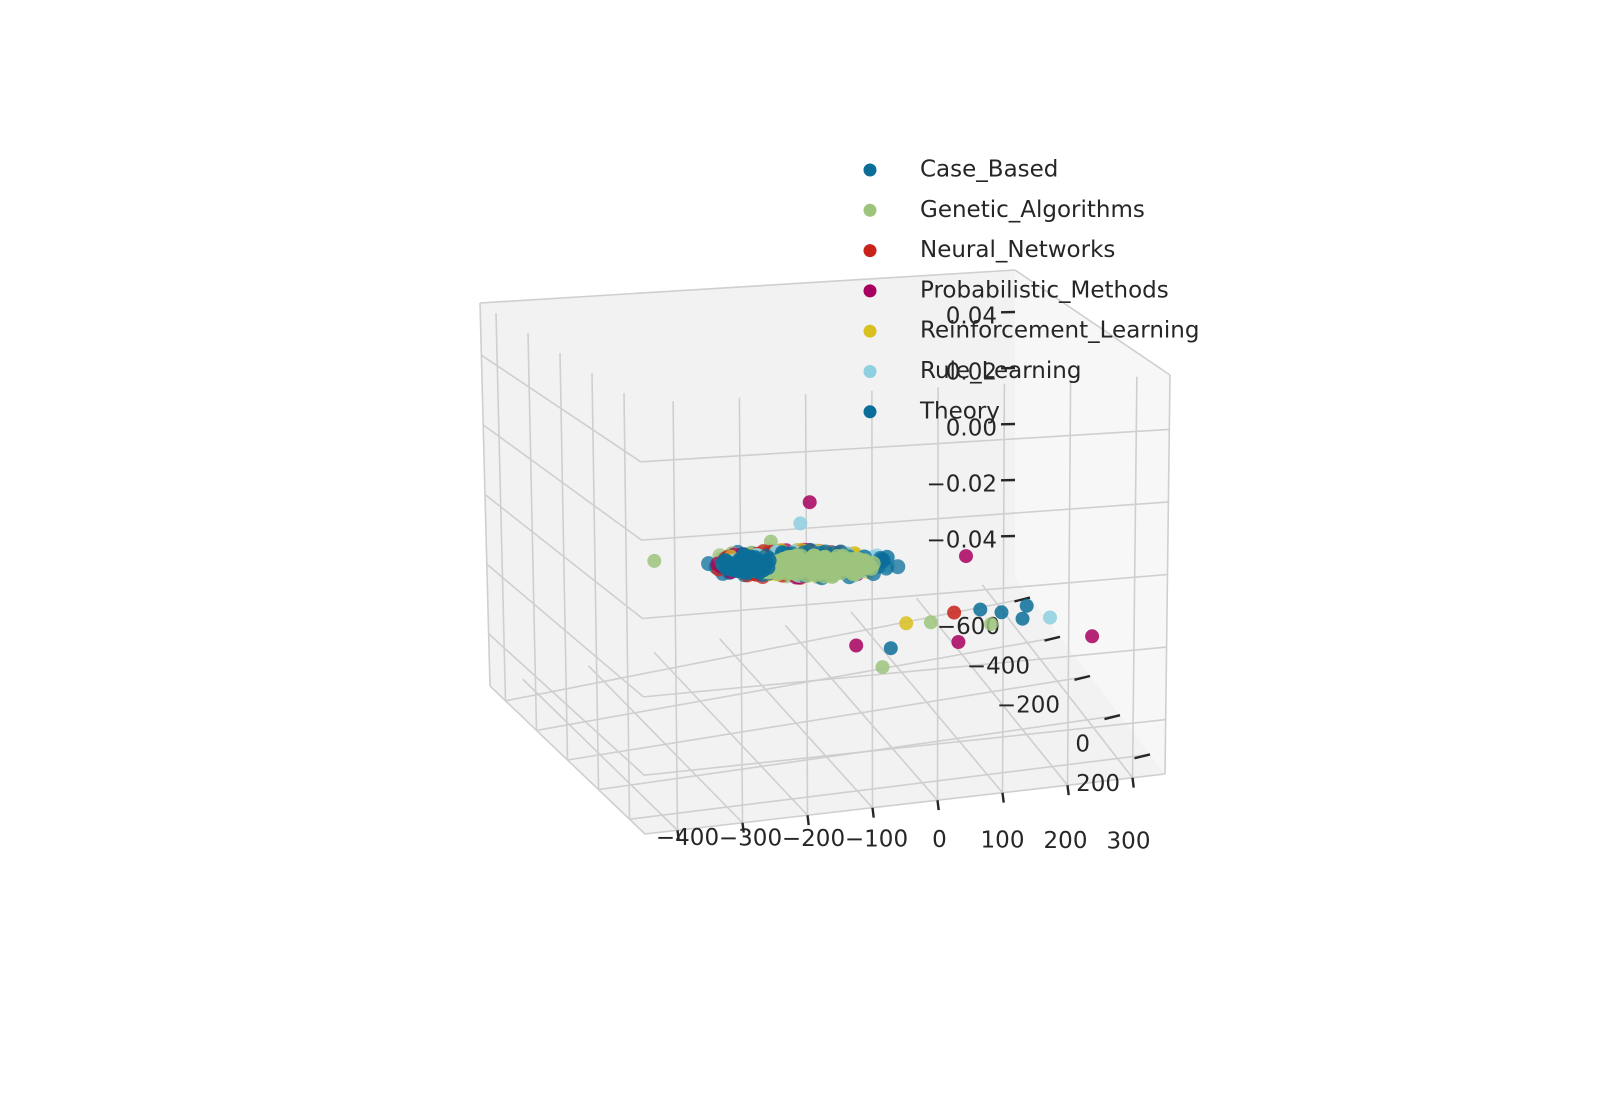 This screenshot has height=1100, width=1600. Describe the element at coordinates (1059, 331) in the screenshot. I see `legend-label-reinforcement_learning: Reinforcement_Learning` at that location.